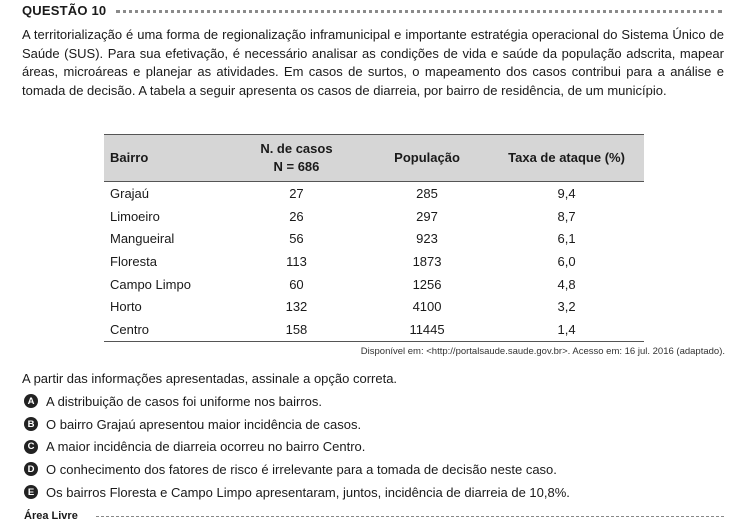 The image size is (731, 523). What do you see at coordinates (374, 216) in the screenshot?
I see `table-row: Limoeiro 26 297 8,7` at bounding box center [374, 216].